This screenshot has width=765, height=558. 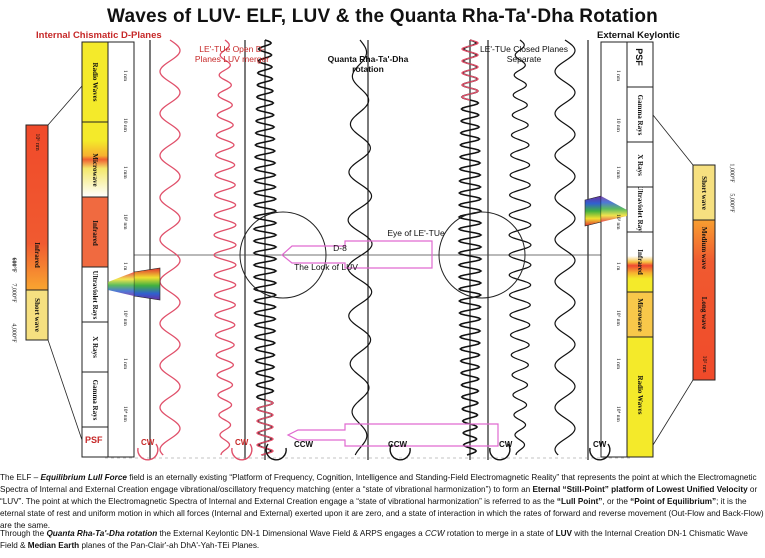 What do you see at coordinates (13, 265) in the screenshot?
I see `left-temp-600: 600°F` at bounding box center [13, 265].